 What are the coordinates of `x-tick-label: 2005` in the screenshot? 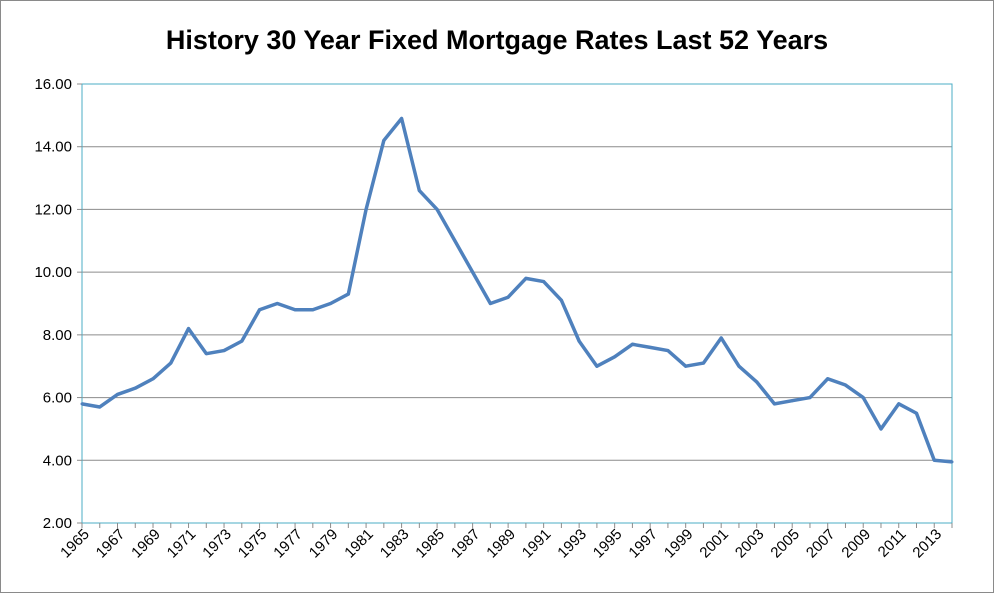 It's located at (785, 544).